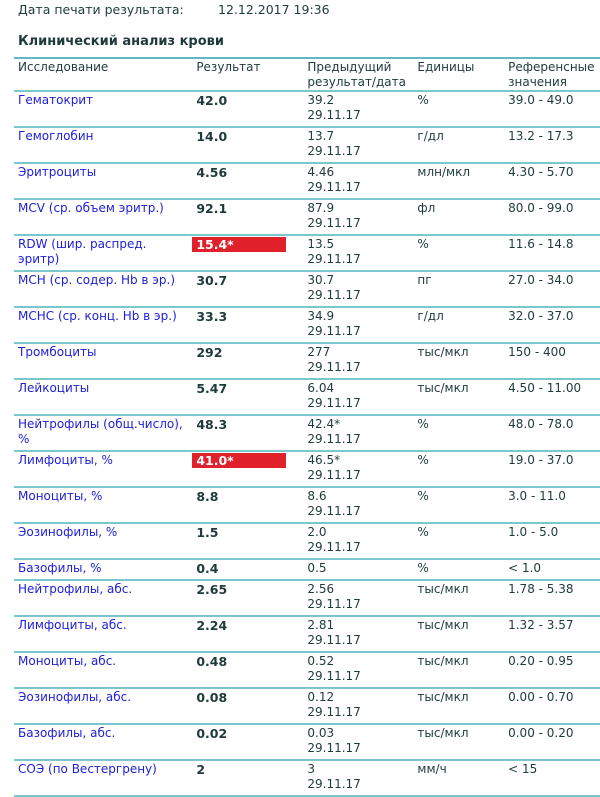 The height and width of the screenshot is (797, 600). What do you see at coordinates (103, 570) in the screenshot?
I see `test-name-link: Базофилы, %` at bounding box center [103, 570].